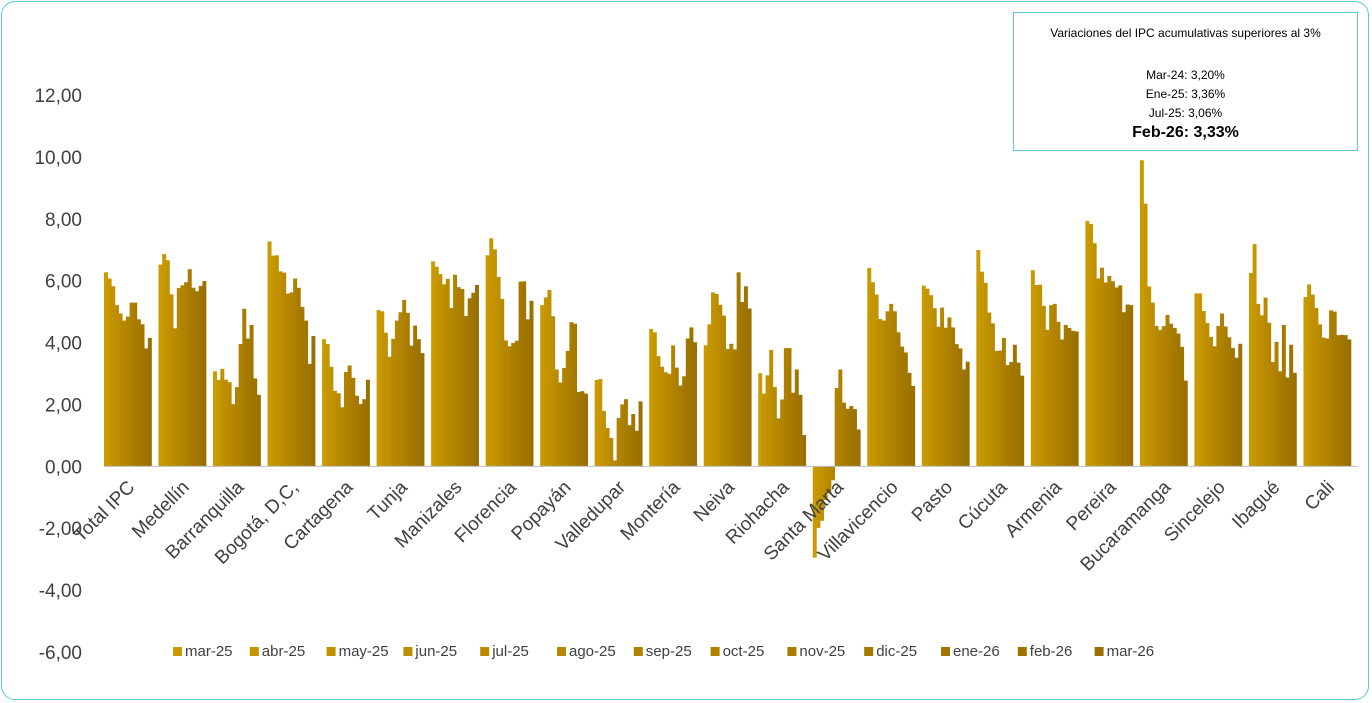 This screenshot has width=1372, height=703. What do you see at coordinates (60, 529) in the screenshot?
I see `y-tick-label: -2,00` at bounding box center [60, 529].